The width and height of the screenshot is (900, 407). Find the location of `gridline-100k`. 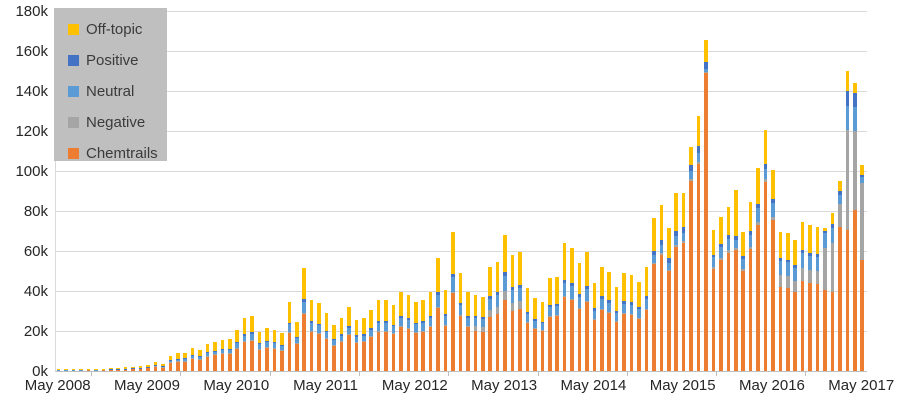

gridline-100k is located at coordinates (461, 171).